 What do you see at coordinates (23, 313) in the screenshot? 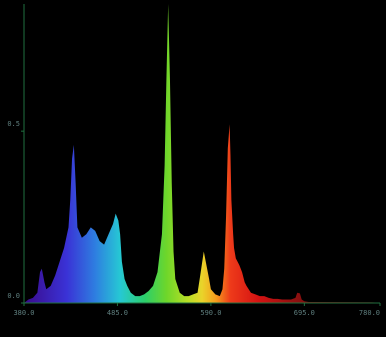
I see `x-tick-label: 380.0` at bounding box center [23, 313].